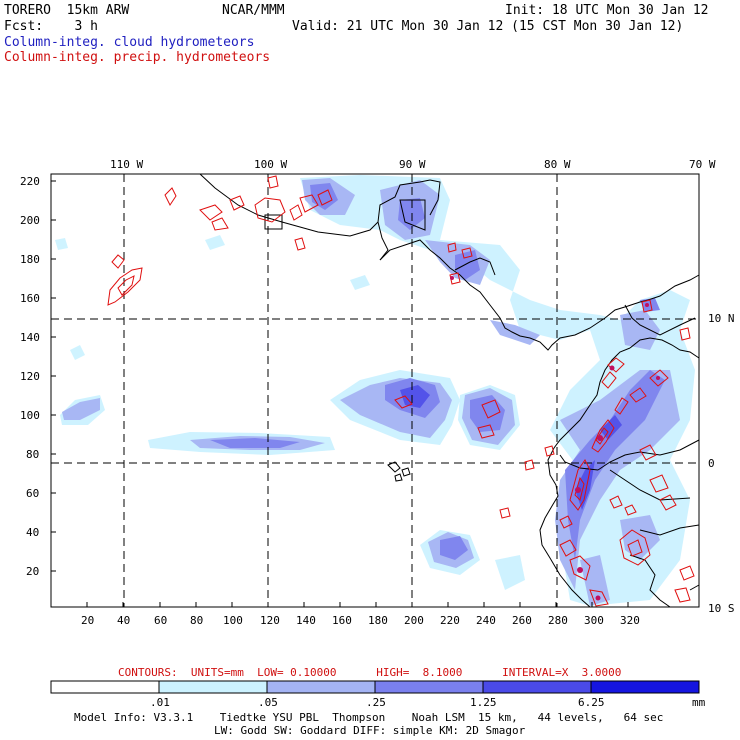 Image resolution: width=740 pixels, height=740 pixels. Describe the element at coordinates (555, 438) in the screenshot. I see `precip-cores` at that location.